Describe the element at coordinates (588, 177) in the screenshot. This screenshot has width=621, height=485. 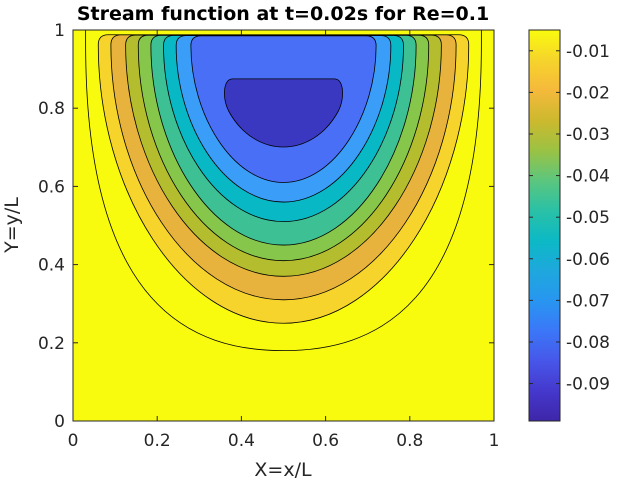
I see `colorbar-tick-label: -0.04` at that location.